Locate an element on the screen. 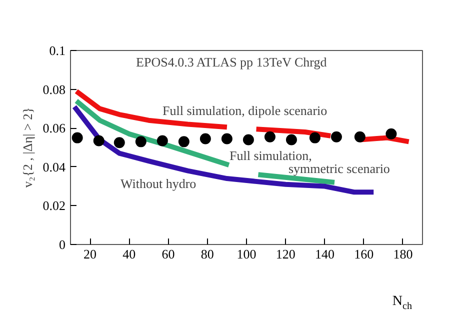 This screenshot has width=449, height=318. y-tick-label: 0.02 is located at coordinates (54, 206).